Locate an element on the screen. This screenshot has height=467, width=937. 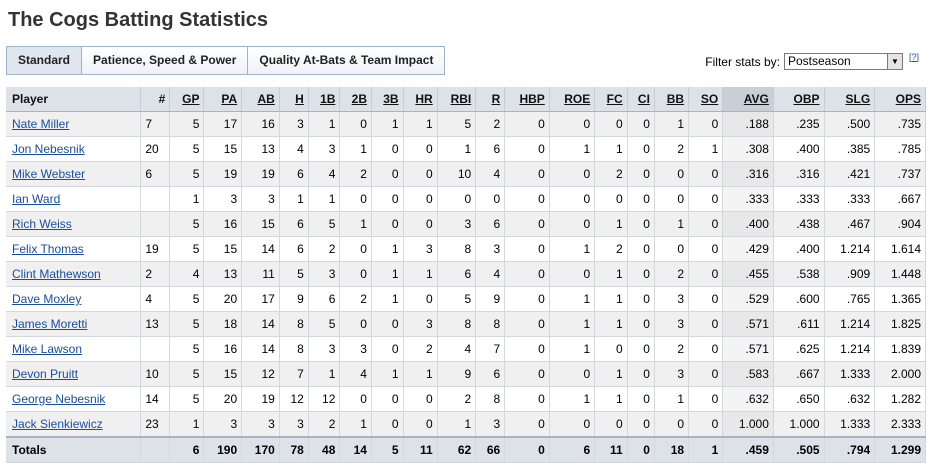
stat-cell-avg: .333 is located at coordinates (748, 199).